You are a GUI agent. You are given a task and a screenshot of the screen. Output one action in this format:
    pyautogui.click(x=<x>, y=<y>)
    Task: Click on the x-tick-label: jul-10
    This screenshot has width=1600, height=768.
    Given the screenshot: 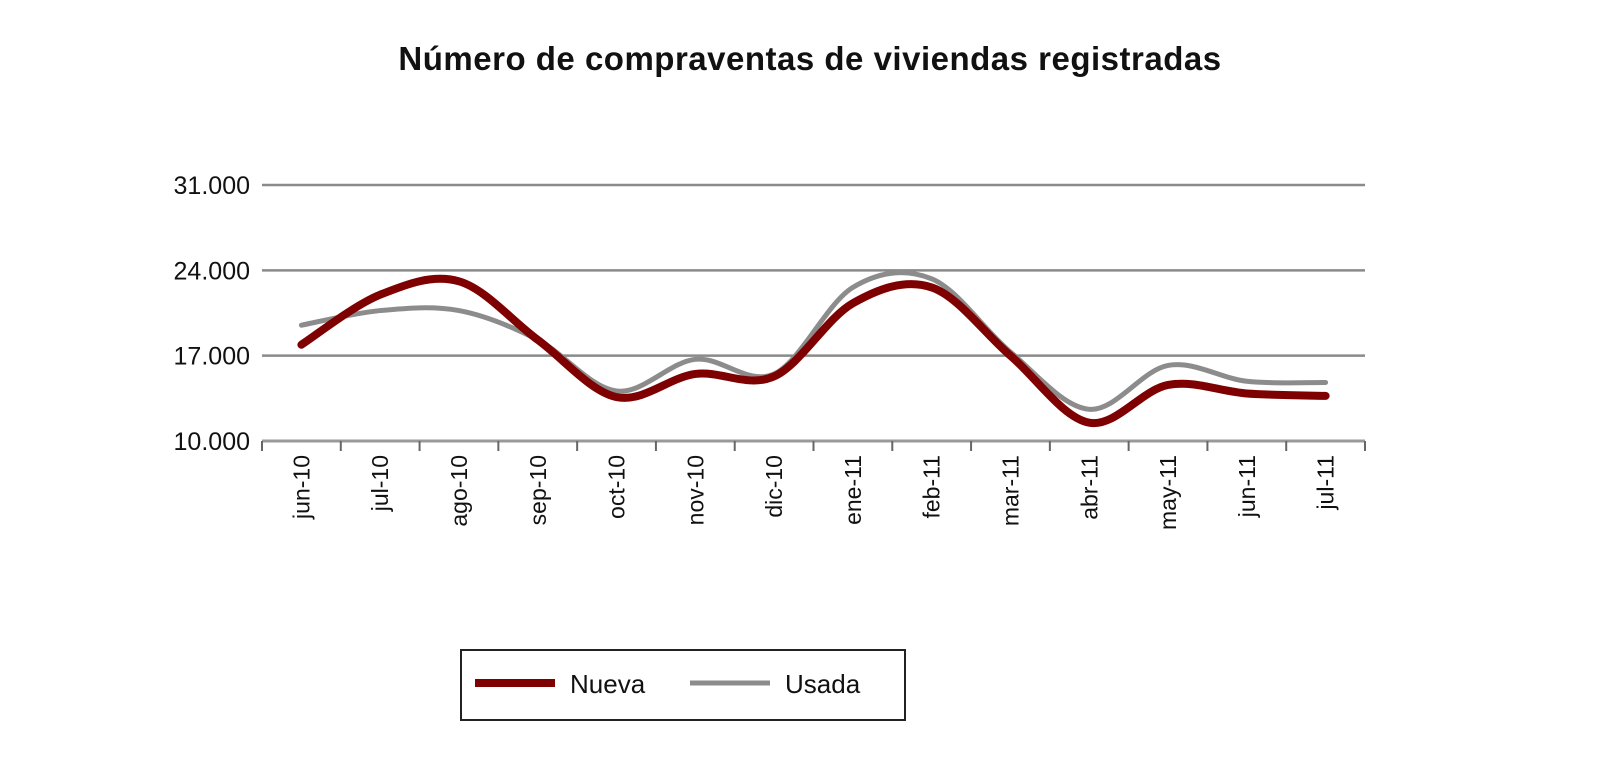 What is the action you would take?
    pyautogui.click(x=380, y=483)
    